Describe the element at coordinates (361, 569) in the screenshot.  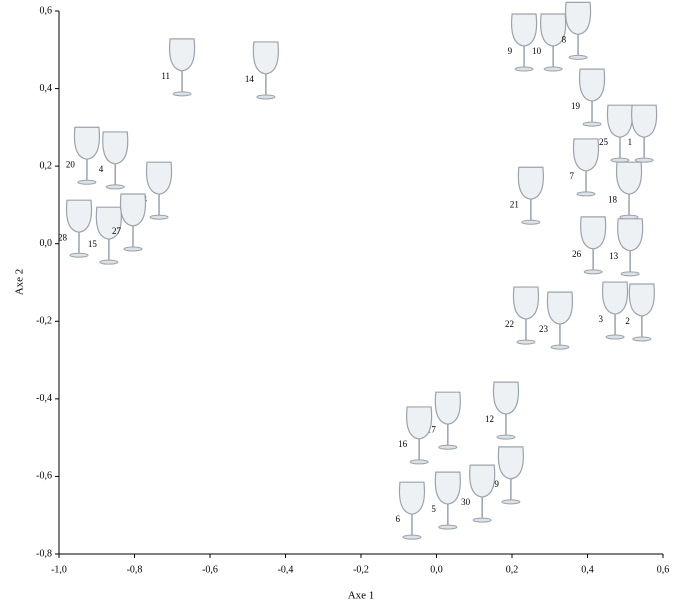
I see `x-tick-label: -0,2` at that location.